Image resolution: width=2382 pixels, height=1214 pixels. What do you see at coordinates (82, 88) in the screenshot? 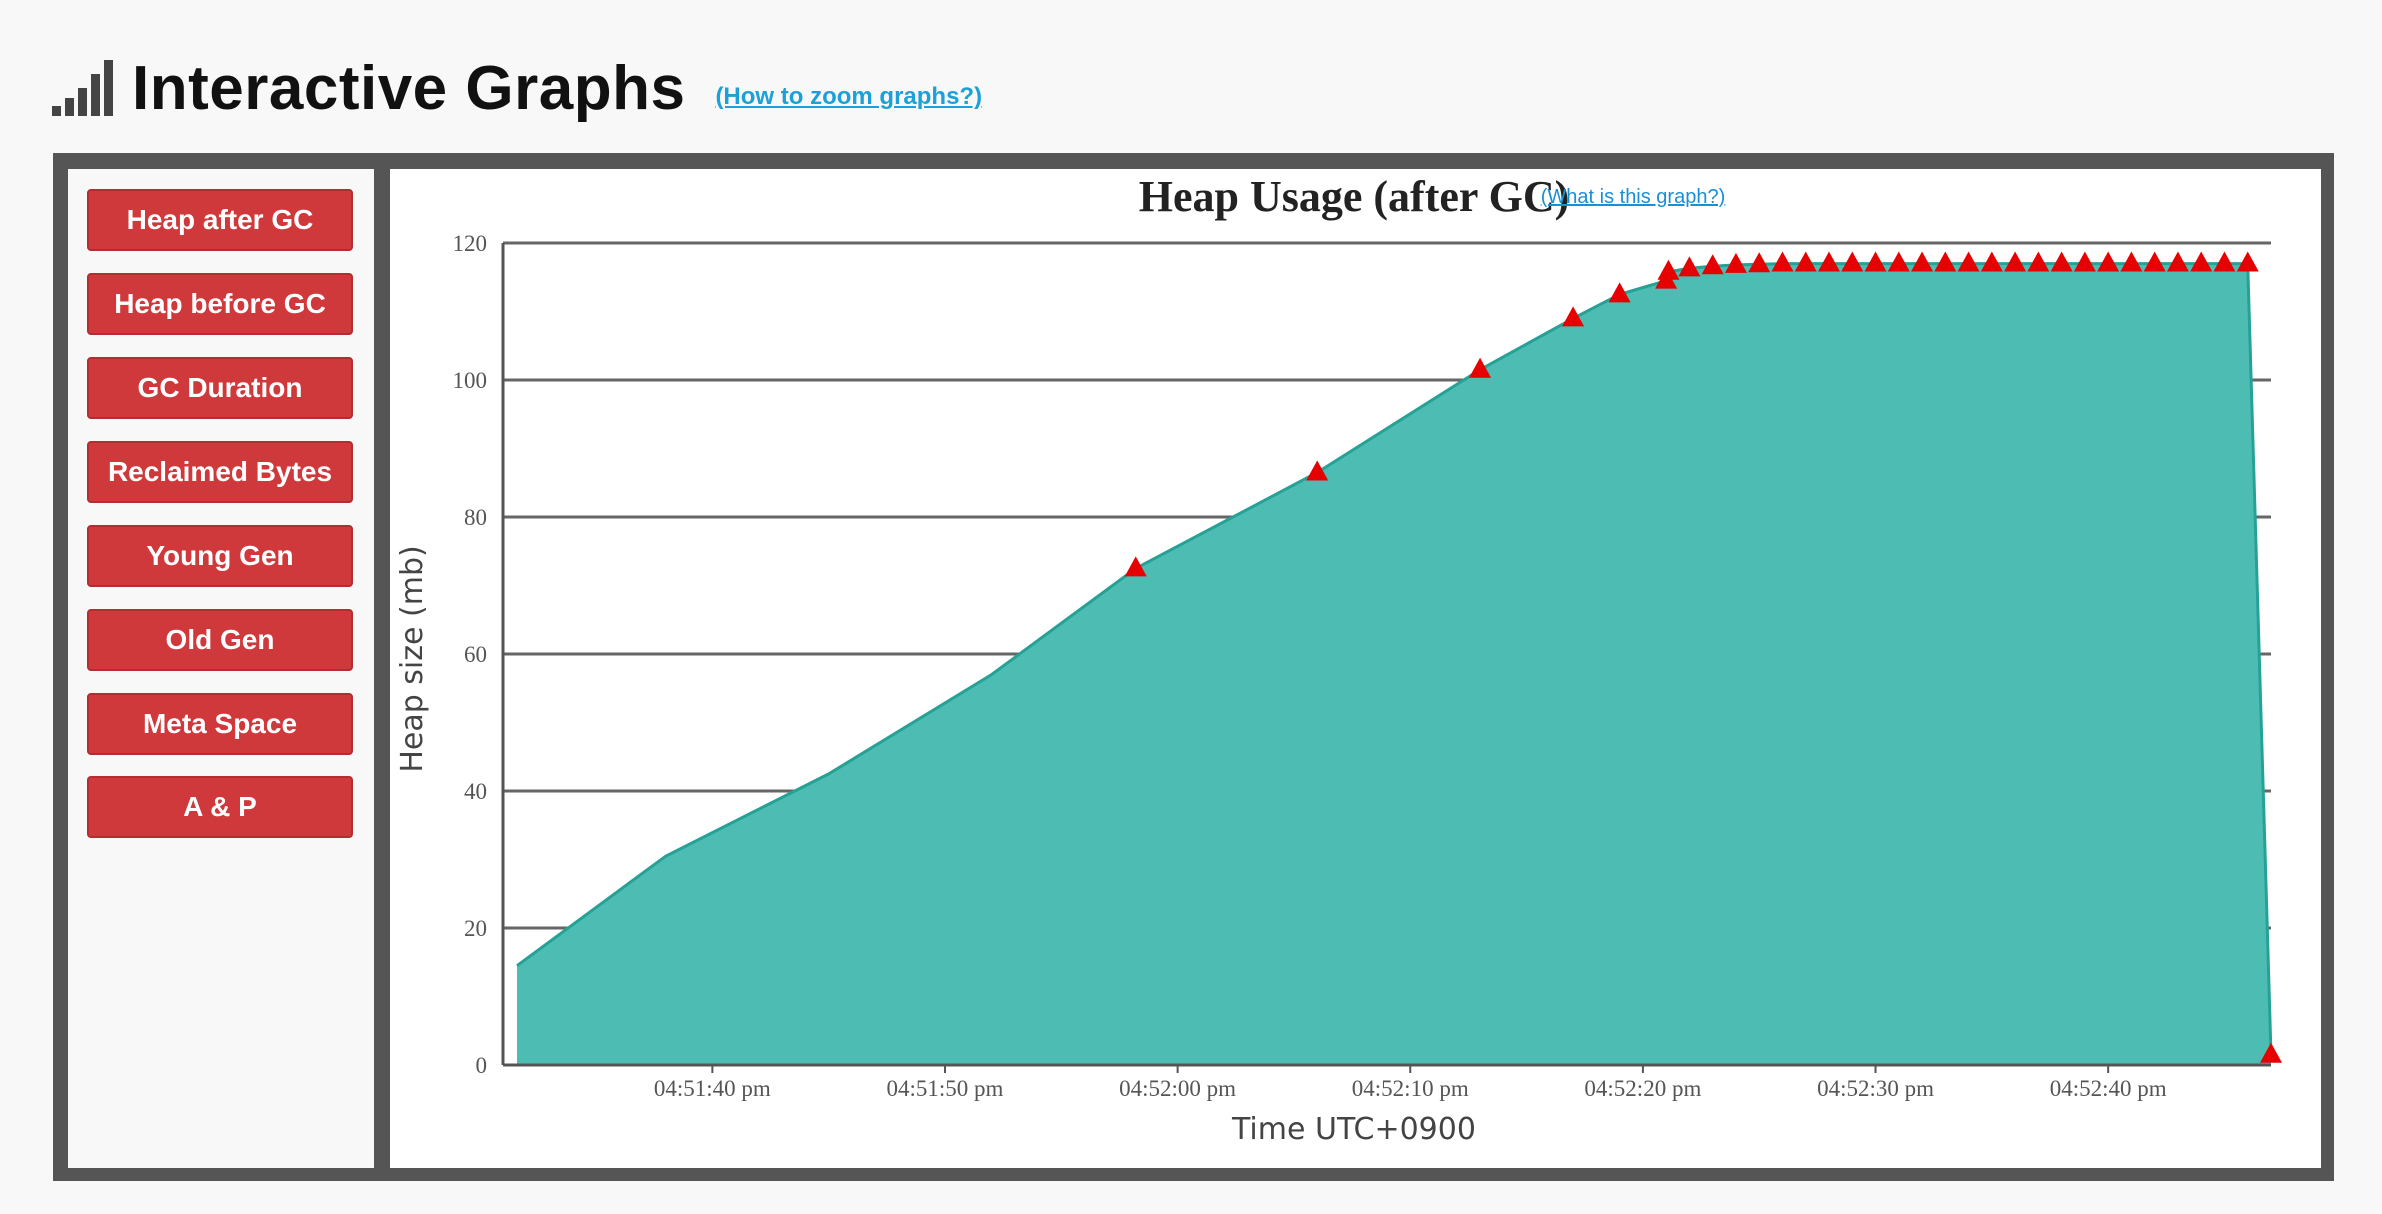
I see `bar-chart-icon` at bounding box center [82, 88].